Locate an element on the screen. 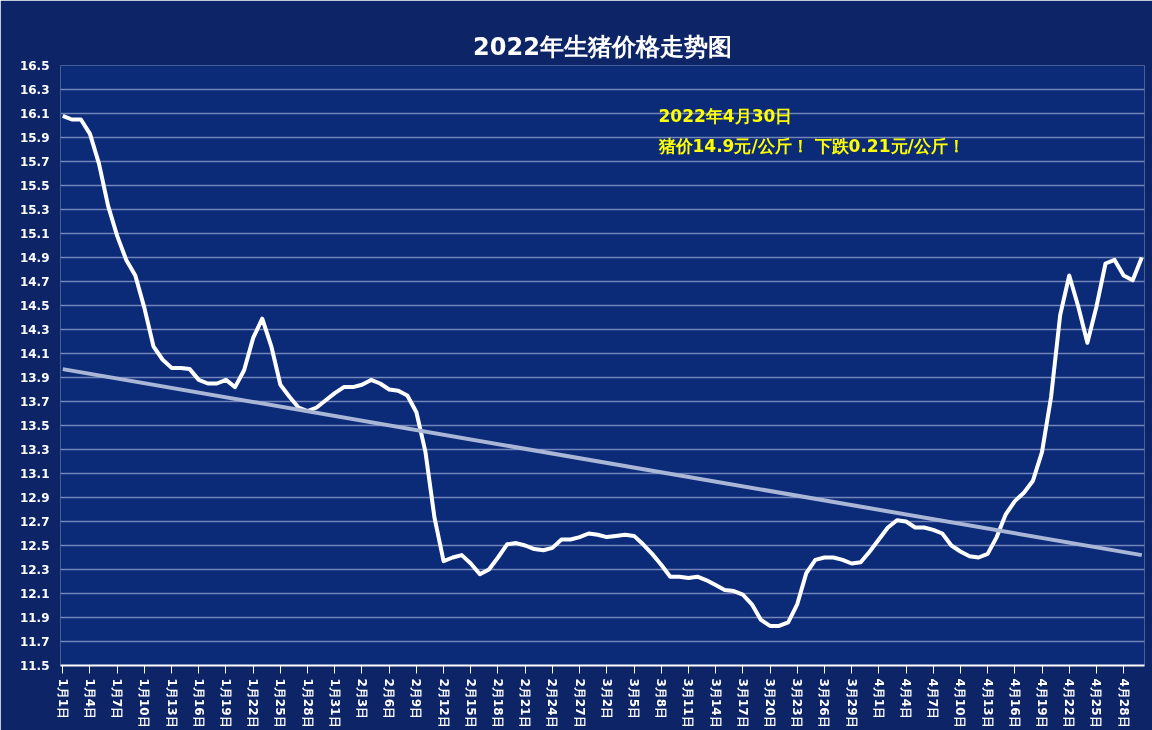 The height and width of the screenshot is (730, 1152). x-tick-label: 1月22日 is located at coordinates (253, 703).